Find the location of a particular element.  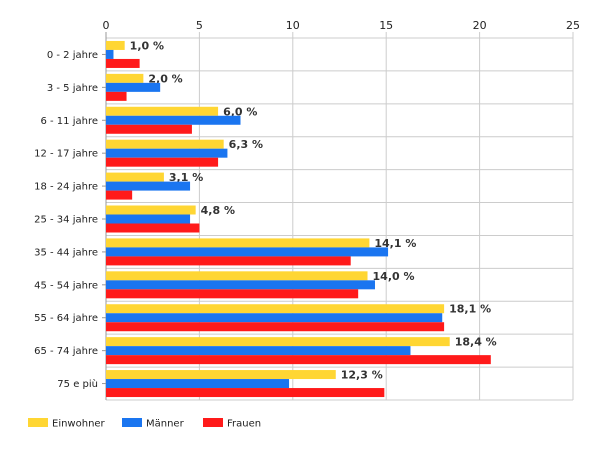

data-label: 14,1 % is located at coordinates (395, 243).